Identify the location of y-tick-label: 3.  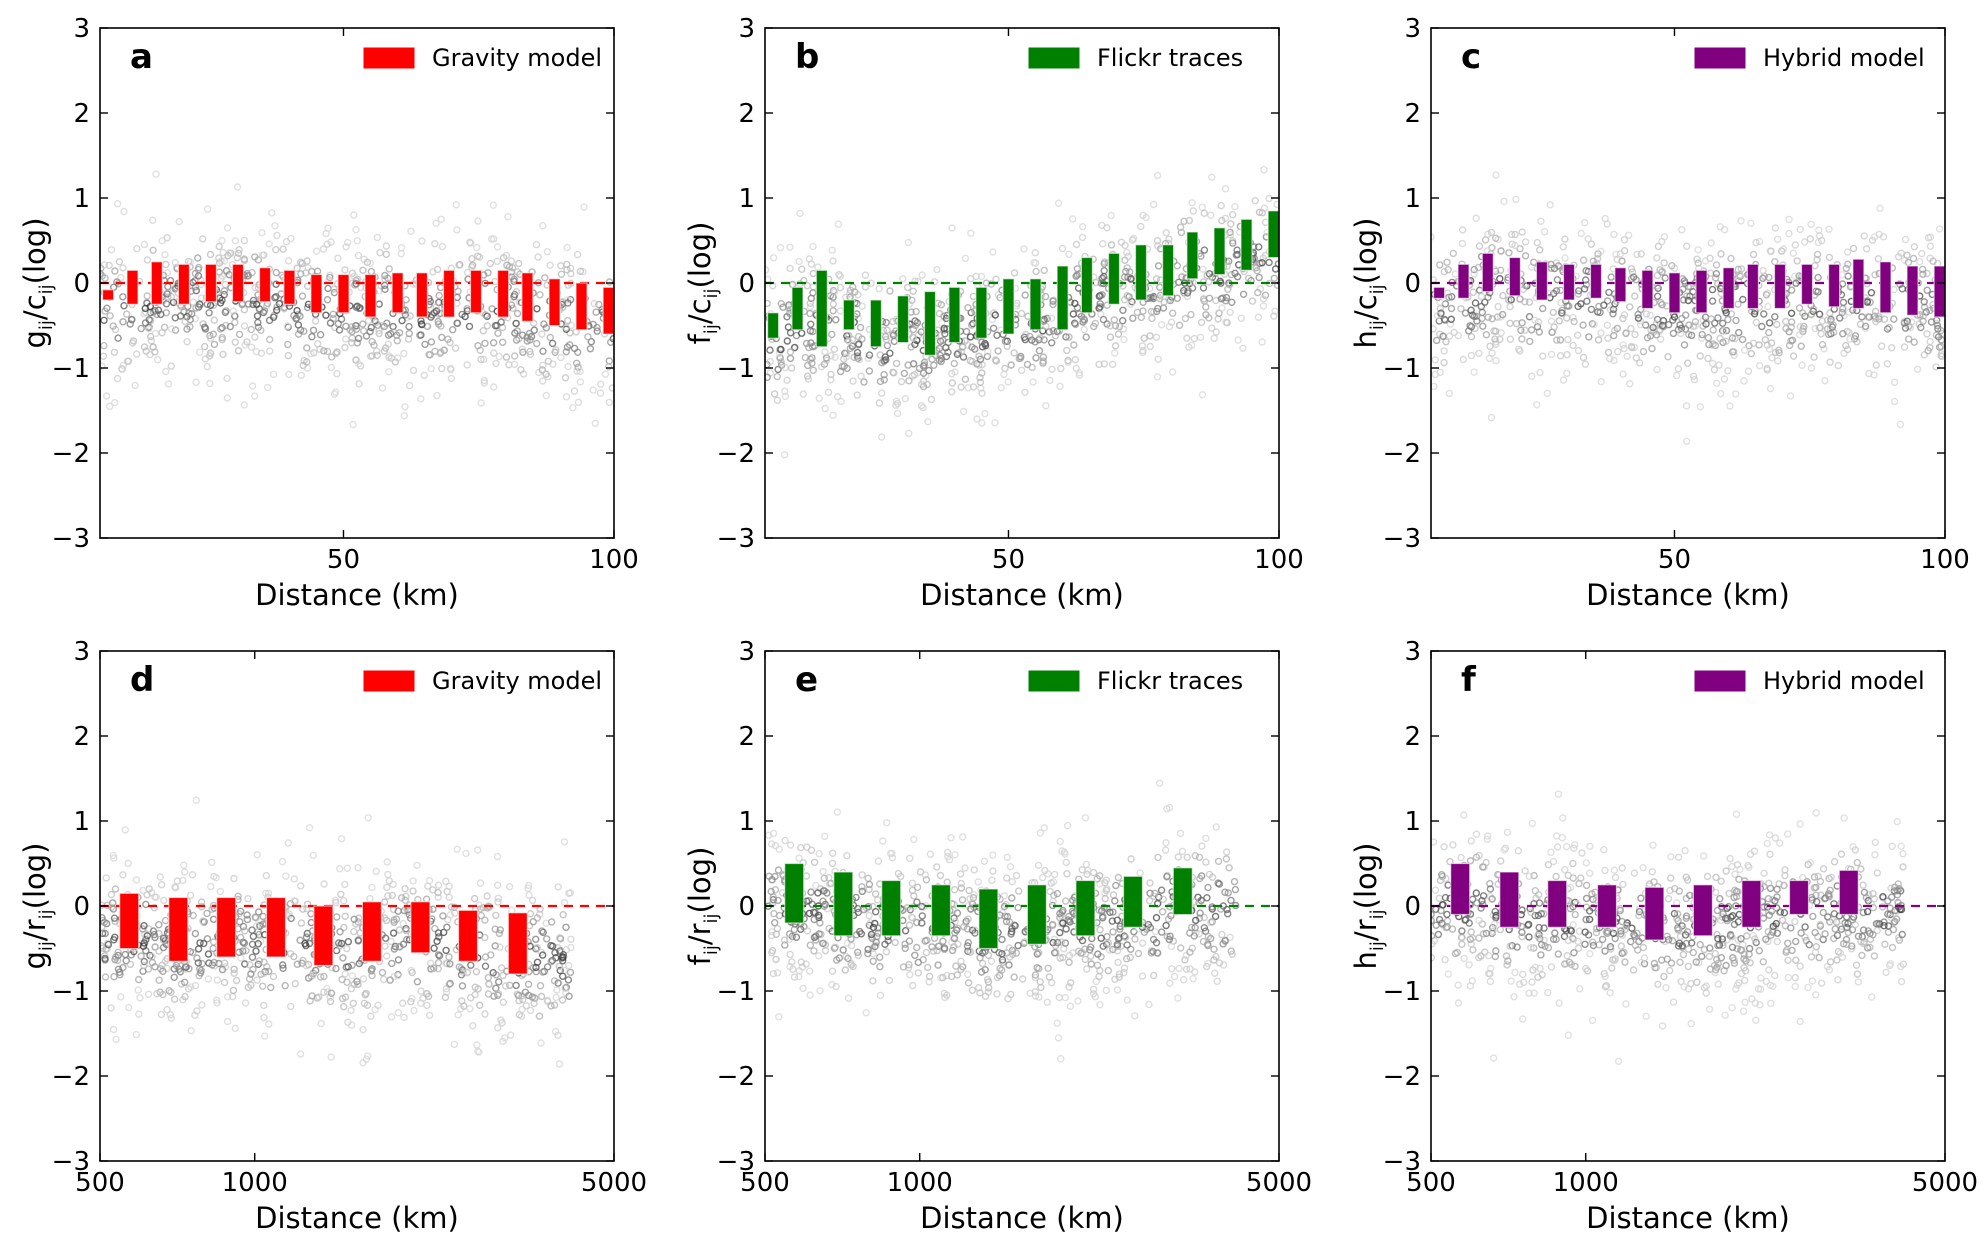
(746, 29).